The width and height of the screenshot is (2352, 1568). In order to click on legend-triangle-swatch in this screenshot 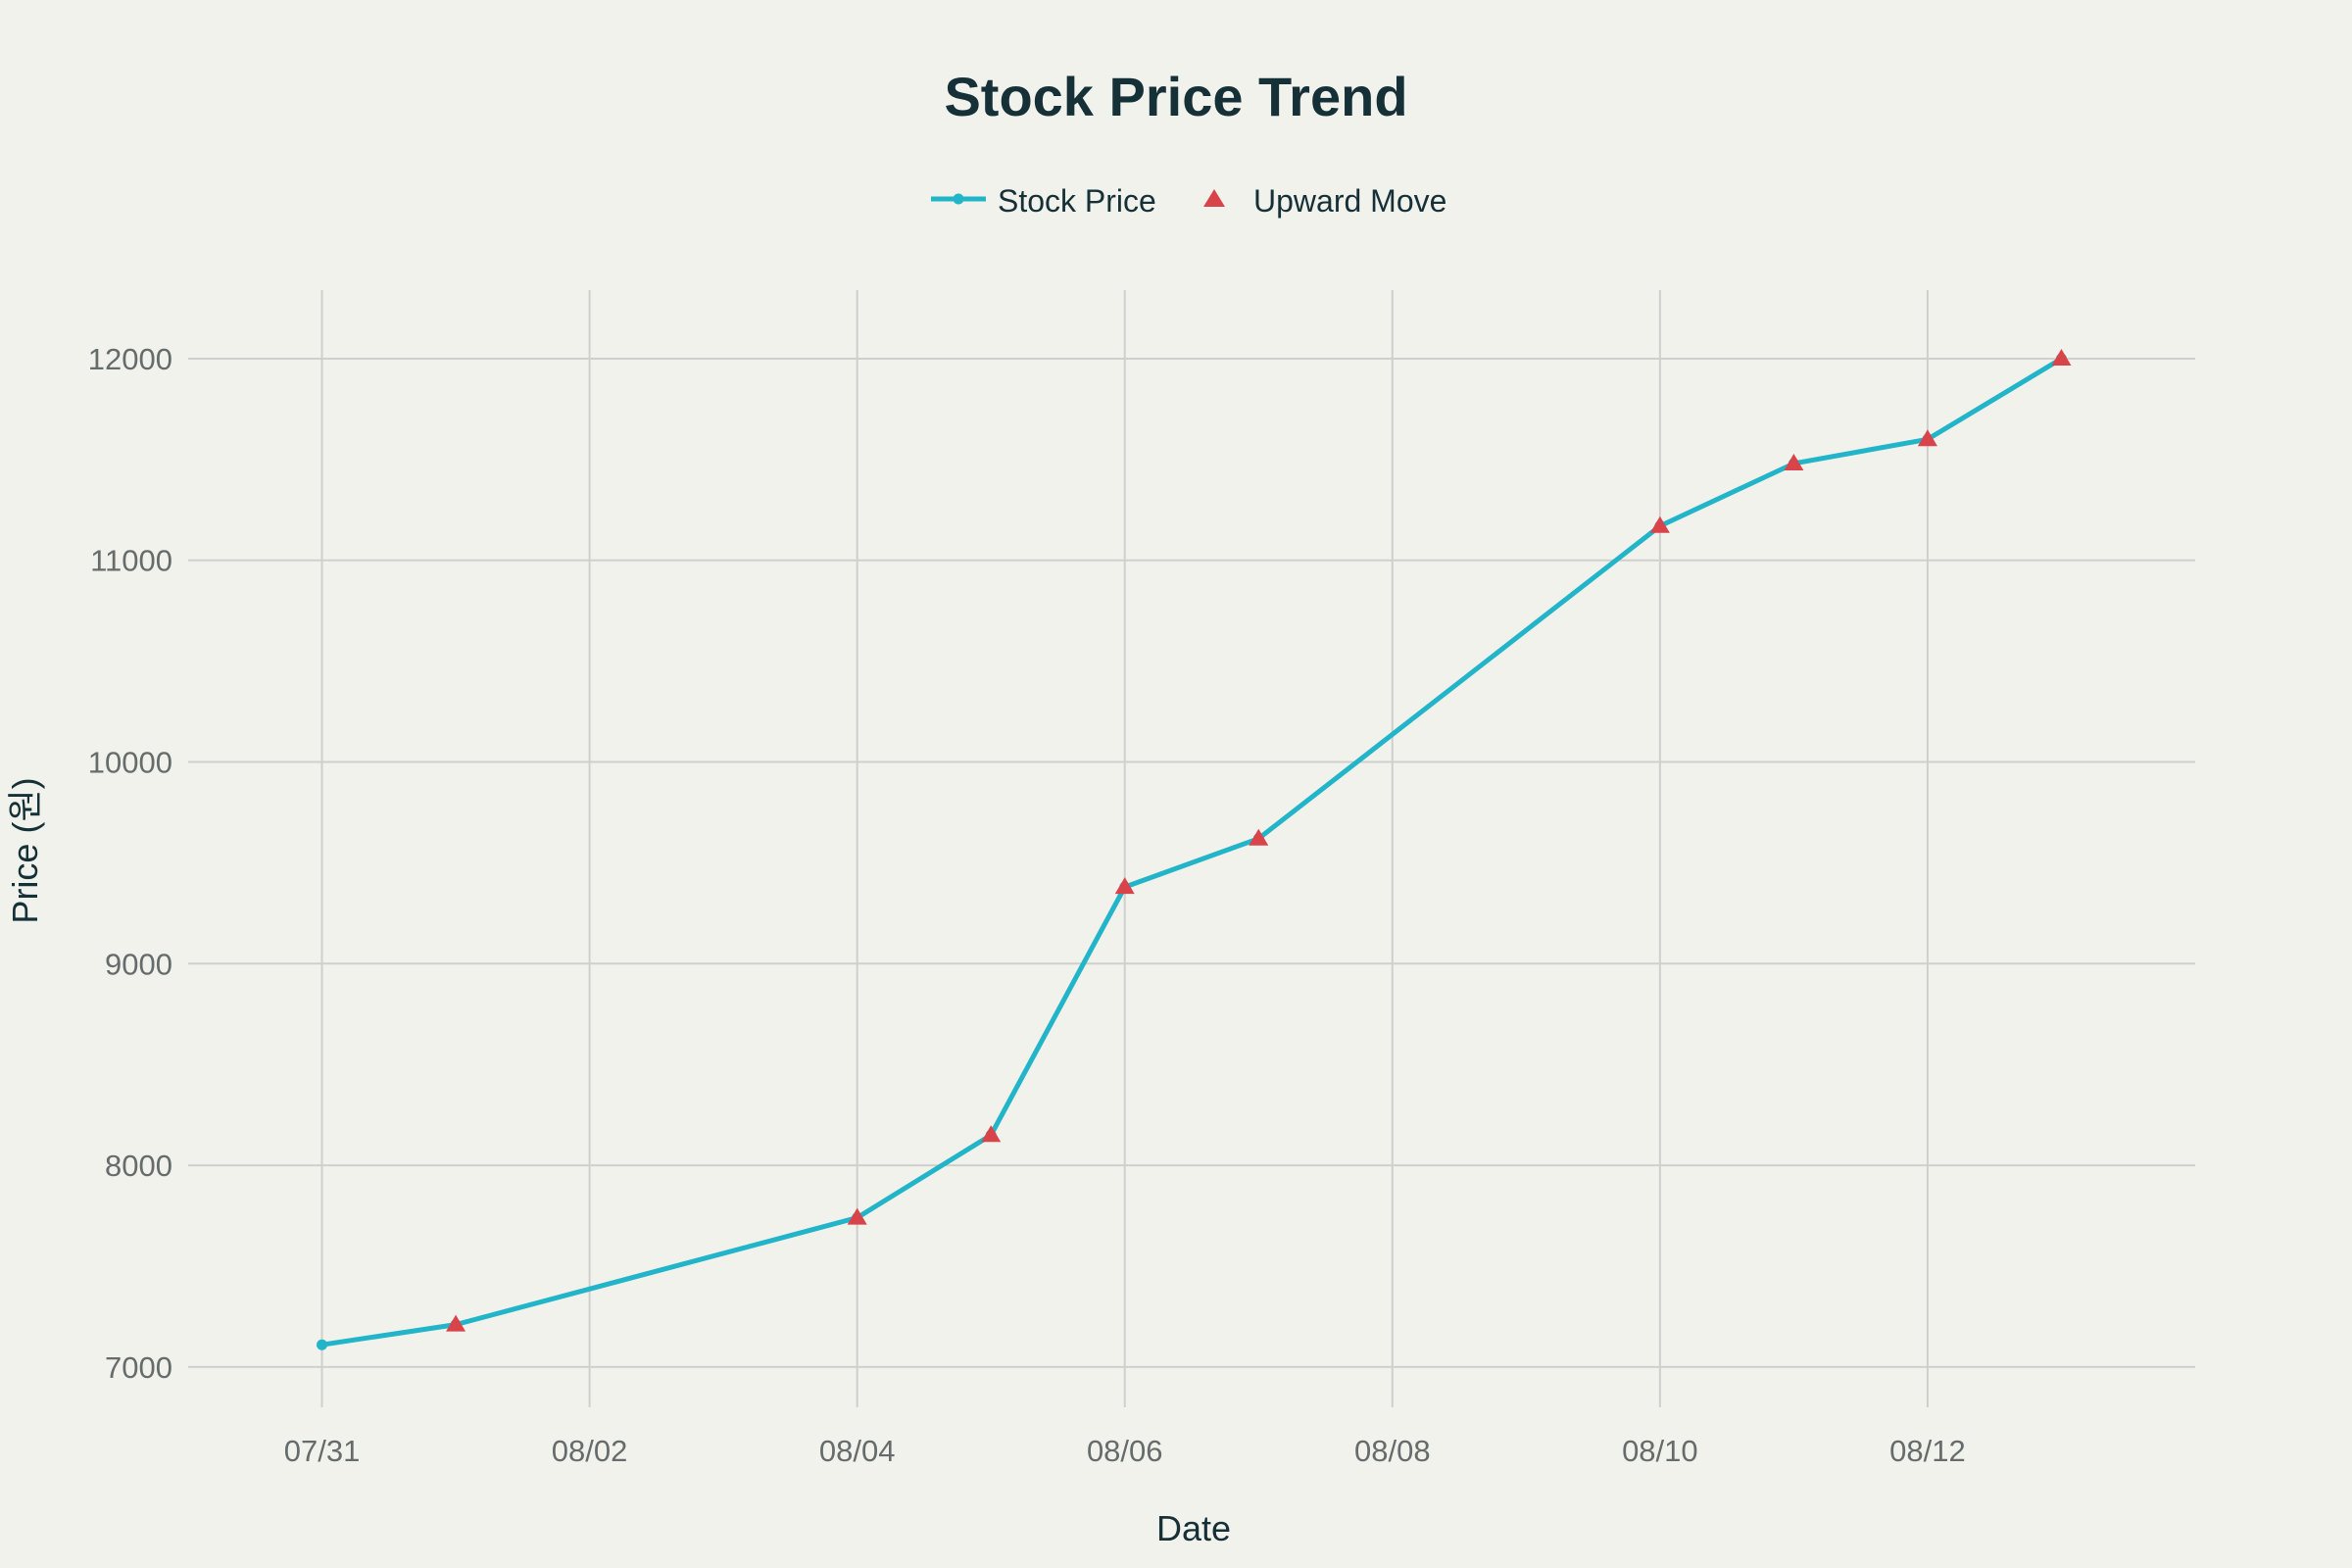, I will do `click(1214, 198)`.